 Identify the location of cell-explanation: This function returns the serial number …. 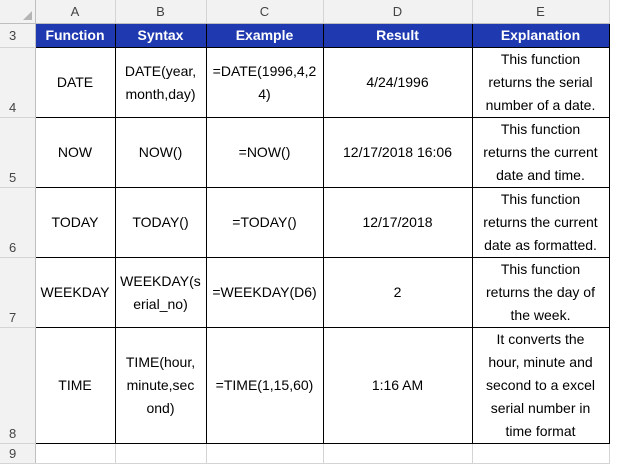
(540, 82).